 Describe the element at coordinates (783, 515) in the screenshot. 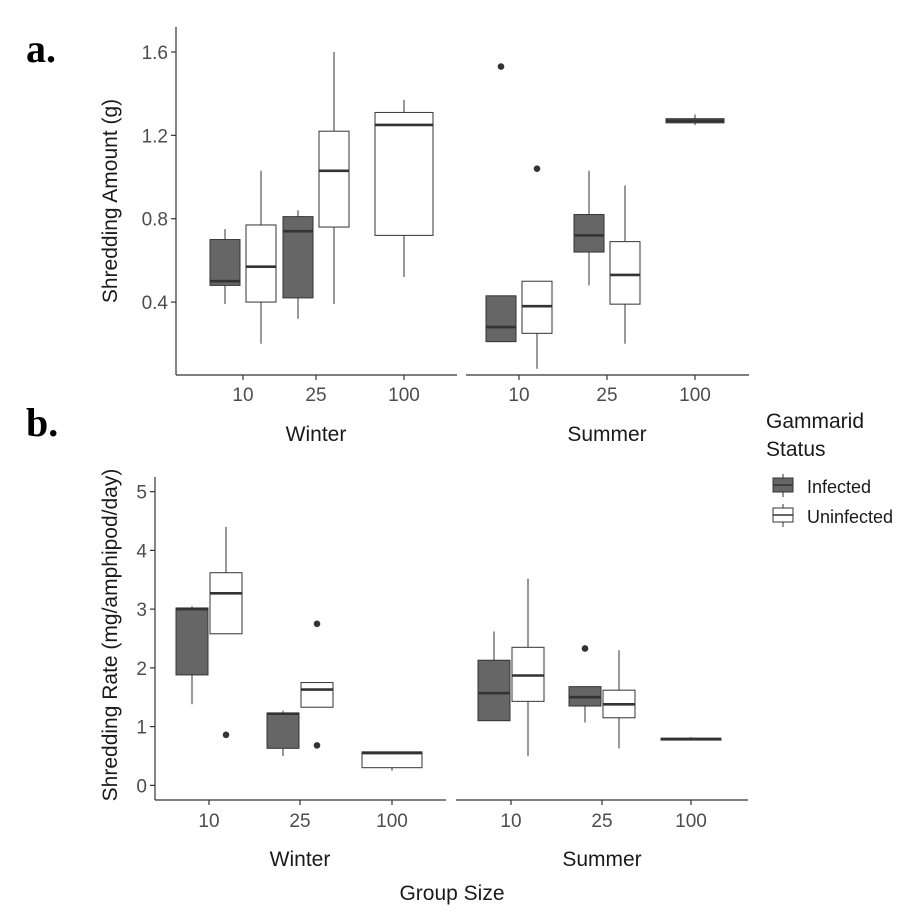

I see `legend-key-uninfected` at that location.